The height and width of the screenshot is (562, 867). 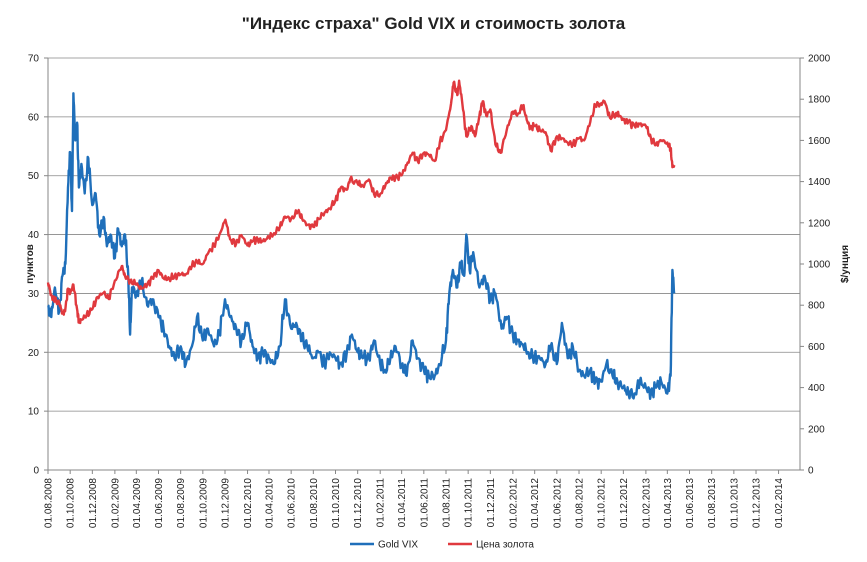 What do you see at coordinates (690, 503) in the screenshot?
I see `x-tick-label: 01.06.2013` at bounding box center [690, 503].